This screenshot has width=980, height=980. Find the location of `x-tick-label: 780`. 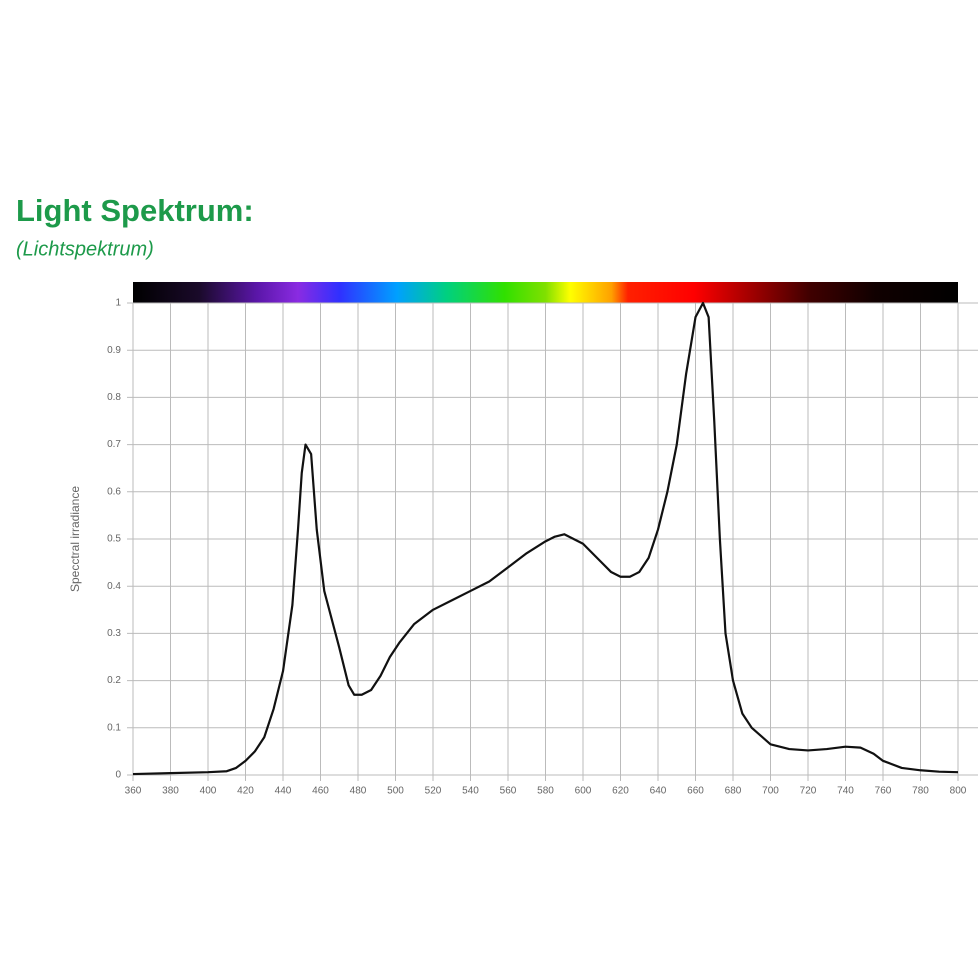

x-tick-label: 780 is located at coordinates (920, 791).